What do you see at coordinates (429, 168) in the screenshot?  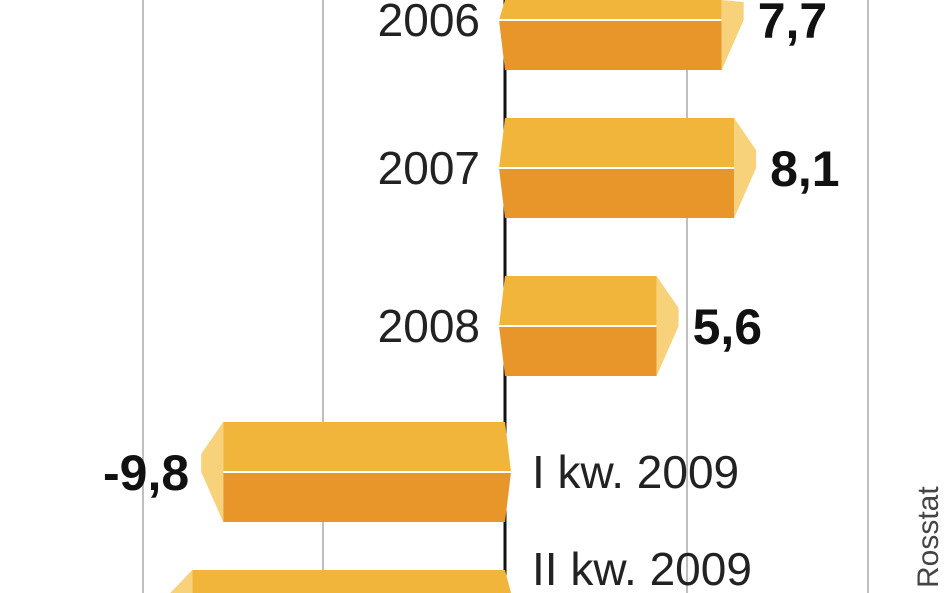 I see `category-label: 2007` at bounding box center [429, 168].